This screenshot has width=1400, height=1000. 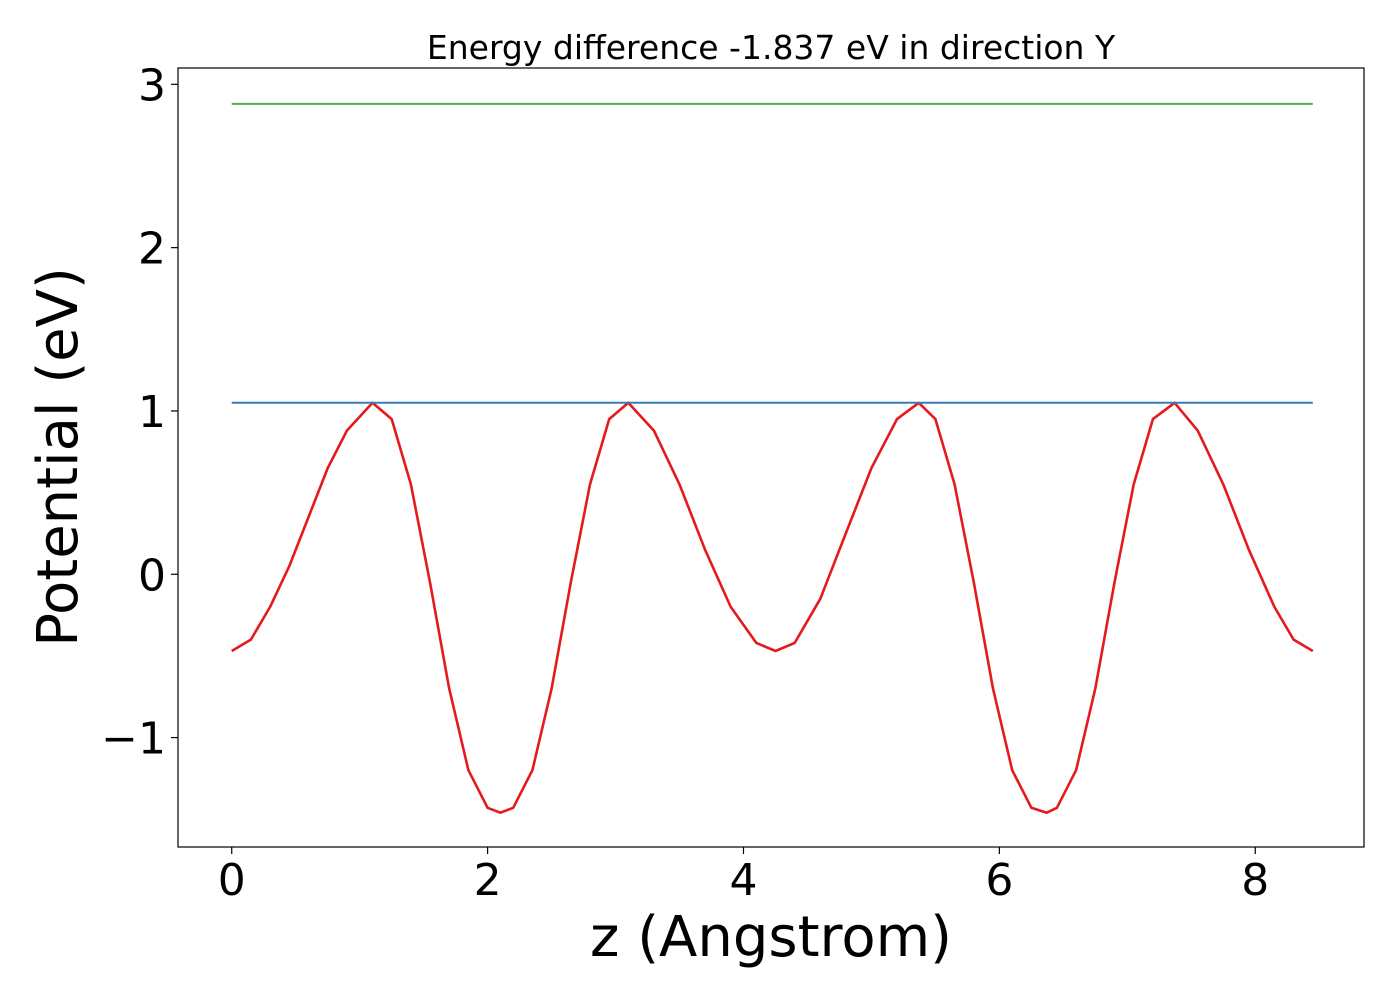 I want to click on y-axis-ticks: −1 0 1 2 3, so click(x=139, y=412).